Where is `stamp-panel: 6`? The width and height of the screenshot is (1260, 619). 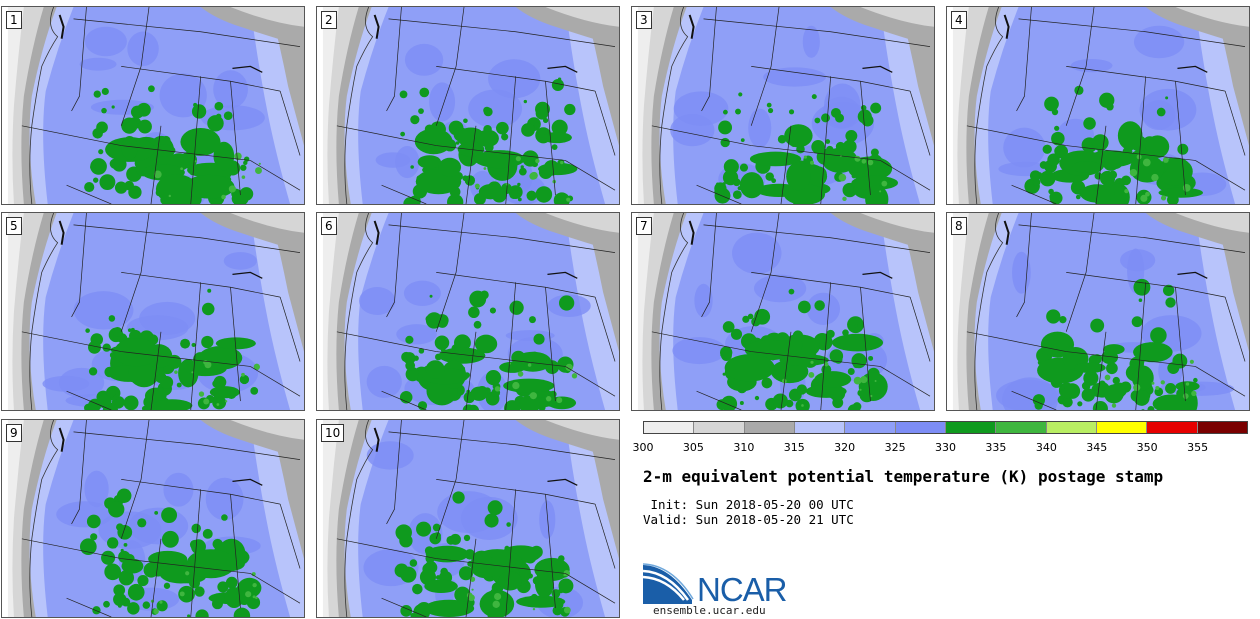
stamp-panel: 6 is located at coordinates (468, 311).